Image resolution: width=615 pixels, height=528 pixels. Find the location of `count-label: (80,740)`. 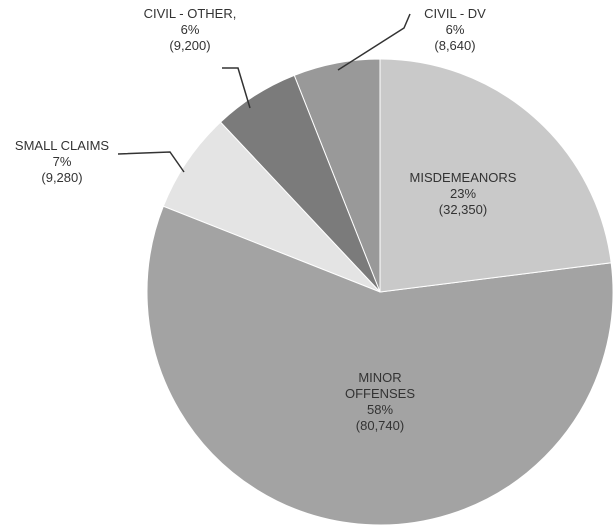

count-label: (80,740) is located at coordinates (380, 425).